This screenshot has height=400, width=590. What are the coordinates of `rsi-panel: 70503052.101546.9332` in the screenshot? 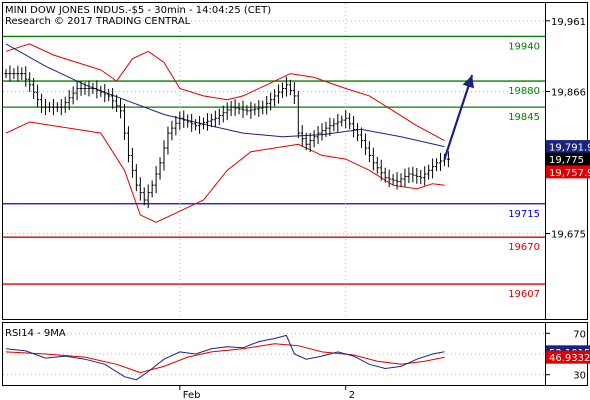 It's located at (296, 355).